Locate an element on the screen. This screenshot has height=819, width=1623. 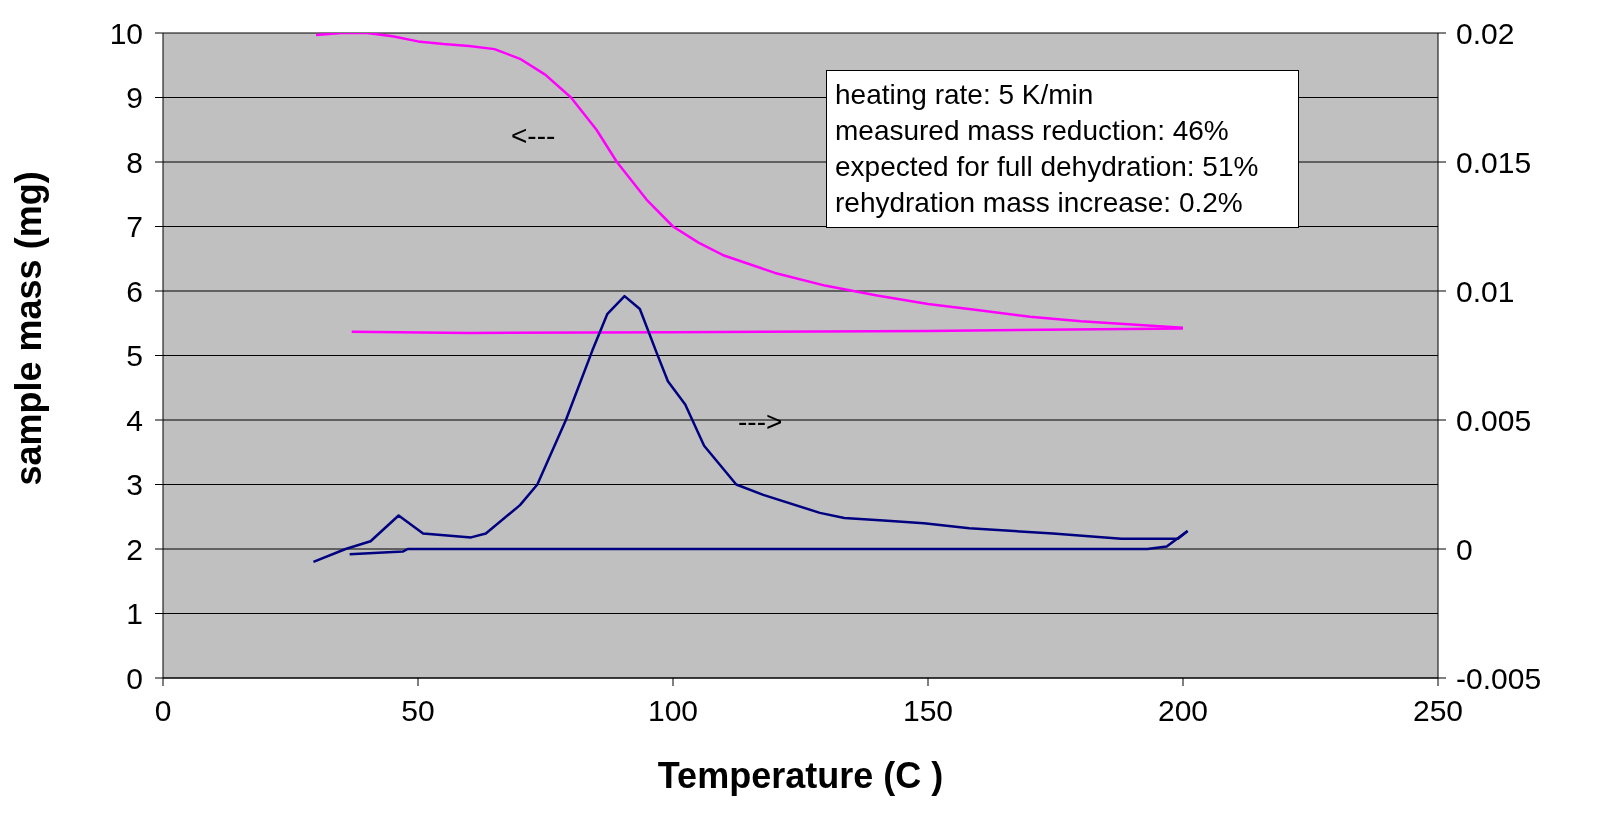
y-tick-label: 5 is located at coordinates (134, 356).